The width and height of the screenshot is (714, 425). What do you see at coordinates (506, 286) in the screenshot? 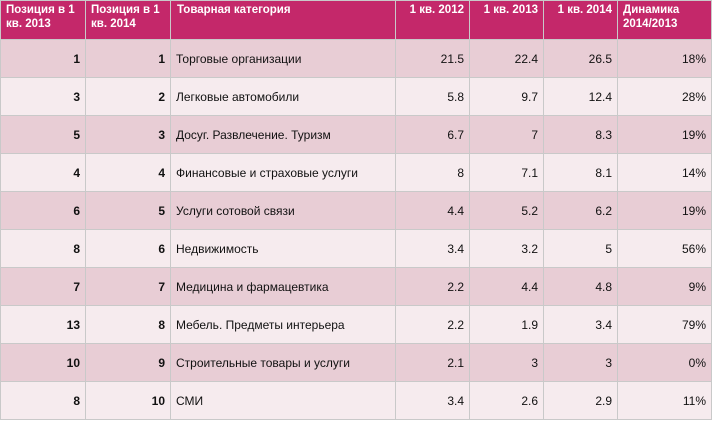
I see `cell-q1-2013: 4.4` at bounding box center [506, 286].